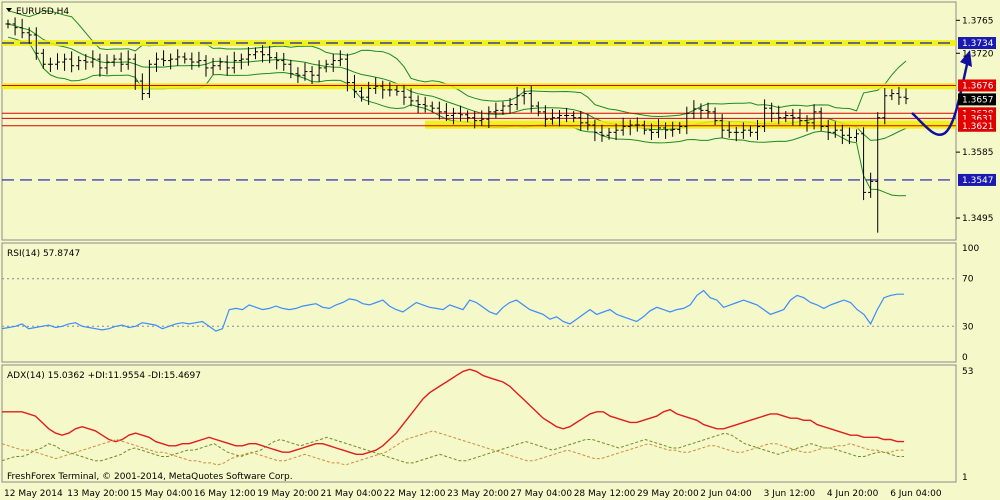  I want to click on time-axis-label: 29 May 20:00, so click(668, 494).